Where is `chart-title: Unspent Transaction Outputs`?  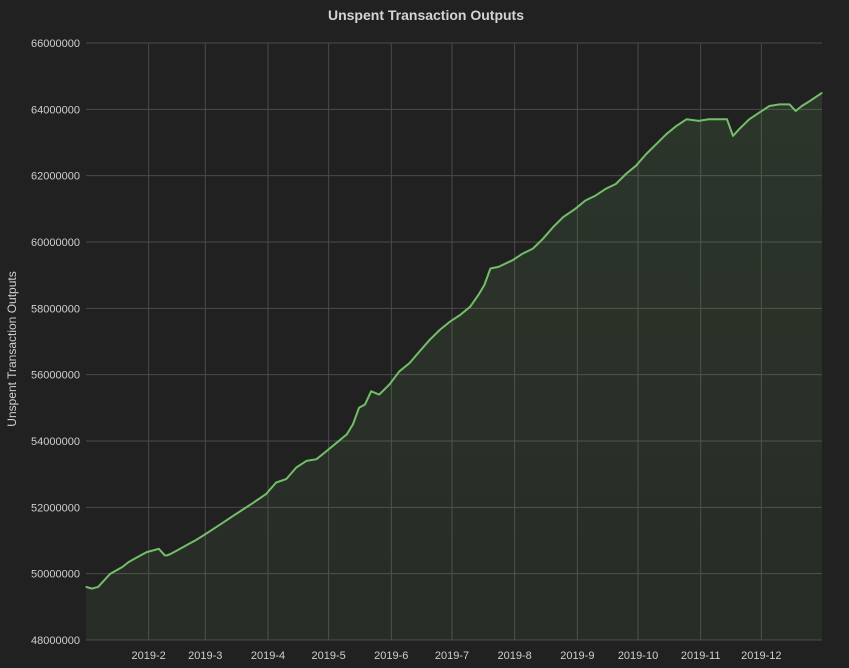 chart-title: Unspent Transaction Outputs is located at coordinates (426, 15).